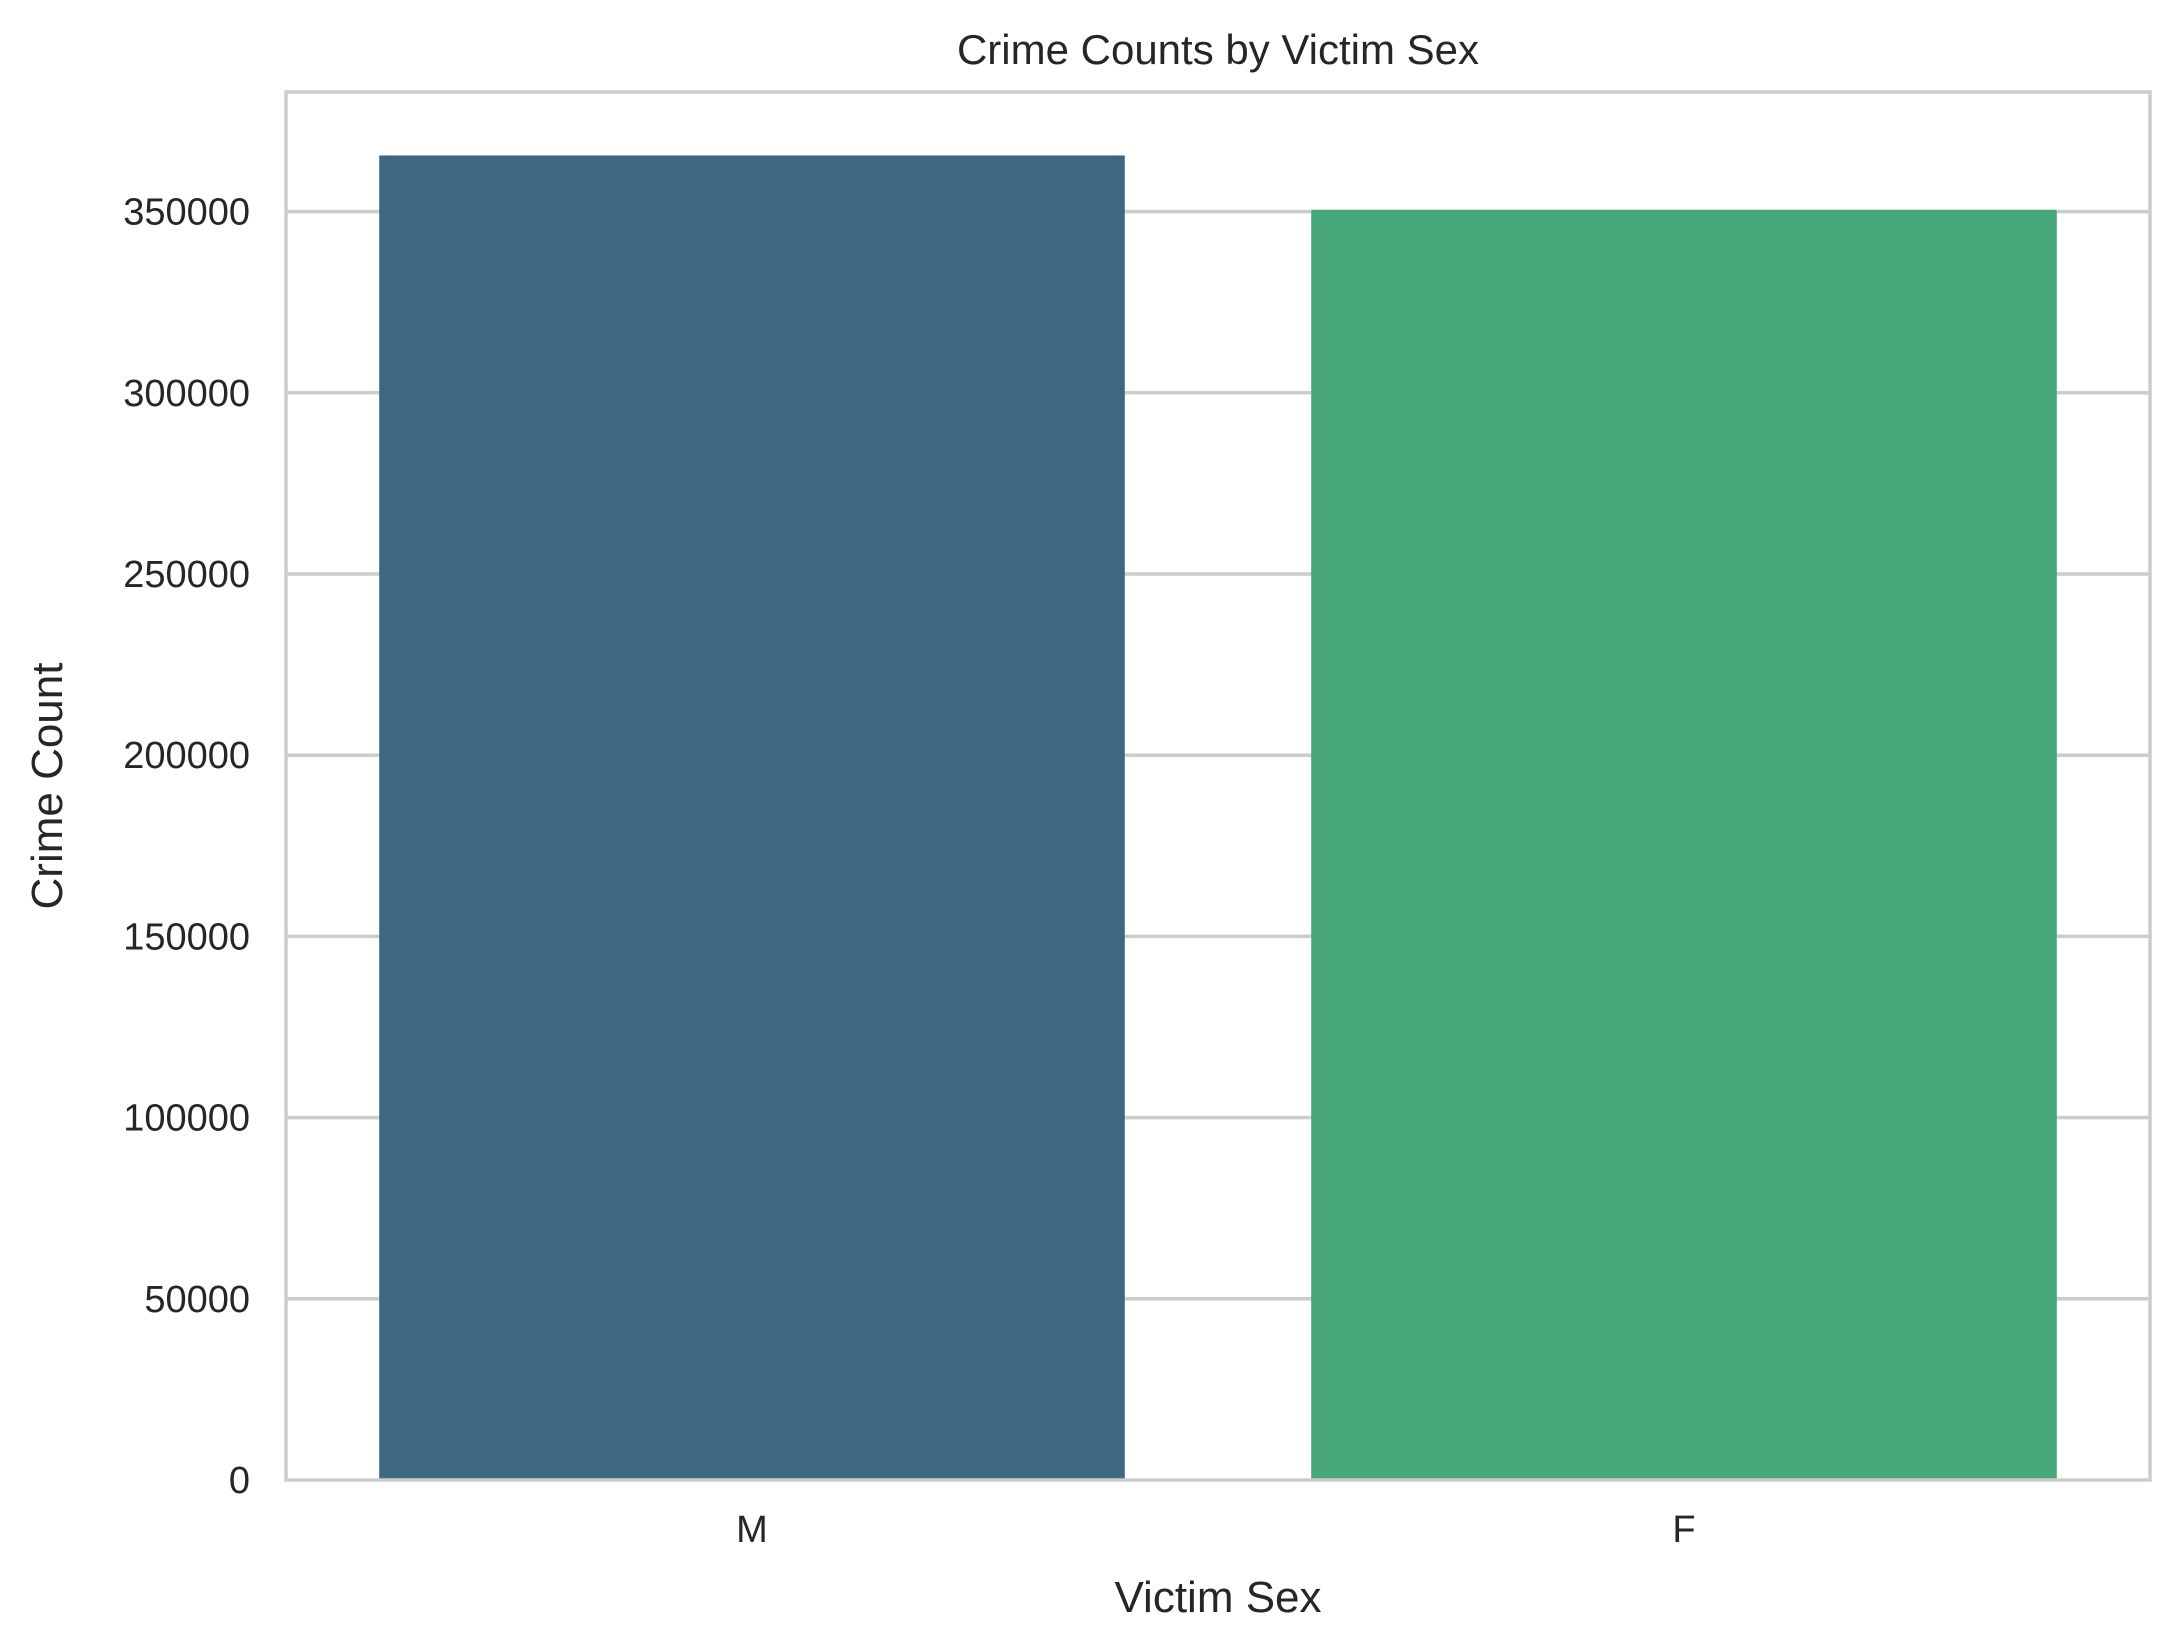  Describe the element at coordinates (47, 786) in the screenshot. I see `y-axis-label: Crime Count` at that location.